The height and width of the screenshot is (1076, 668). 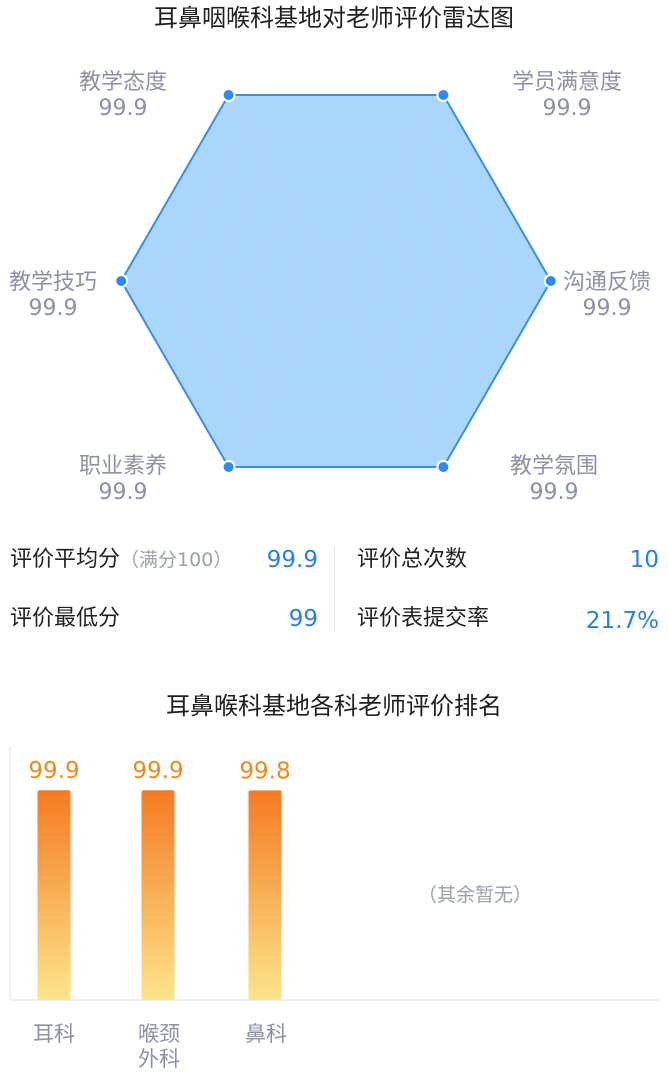 What do you see at coordinates (423, 618) in the screenshot?
I see `submit-rate-label: 评价表提交率` at bounding box center [423, 618].